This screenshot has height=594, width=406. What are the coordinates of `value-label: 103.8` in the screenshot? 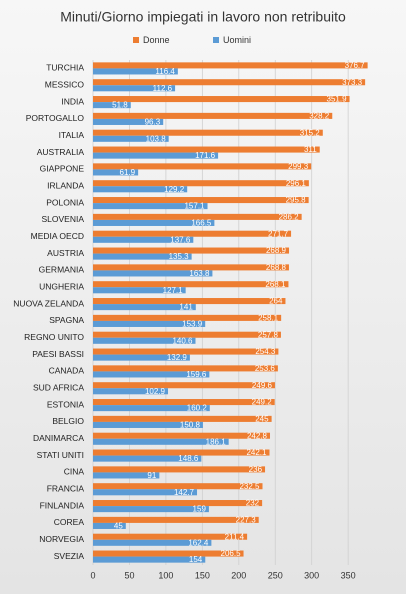 It's located at (156, 138).